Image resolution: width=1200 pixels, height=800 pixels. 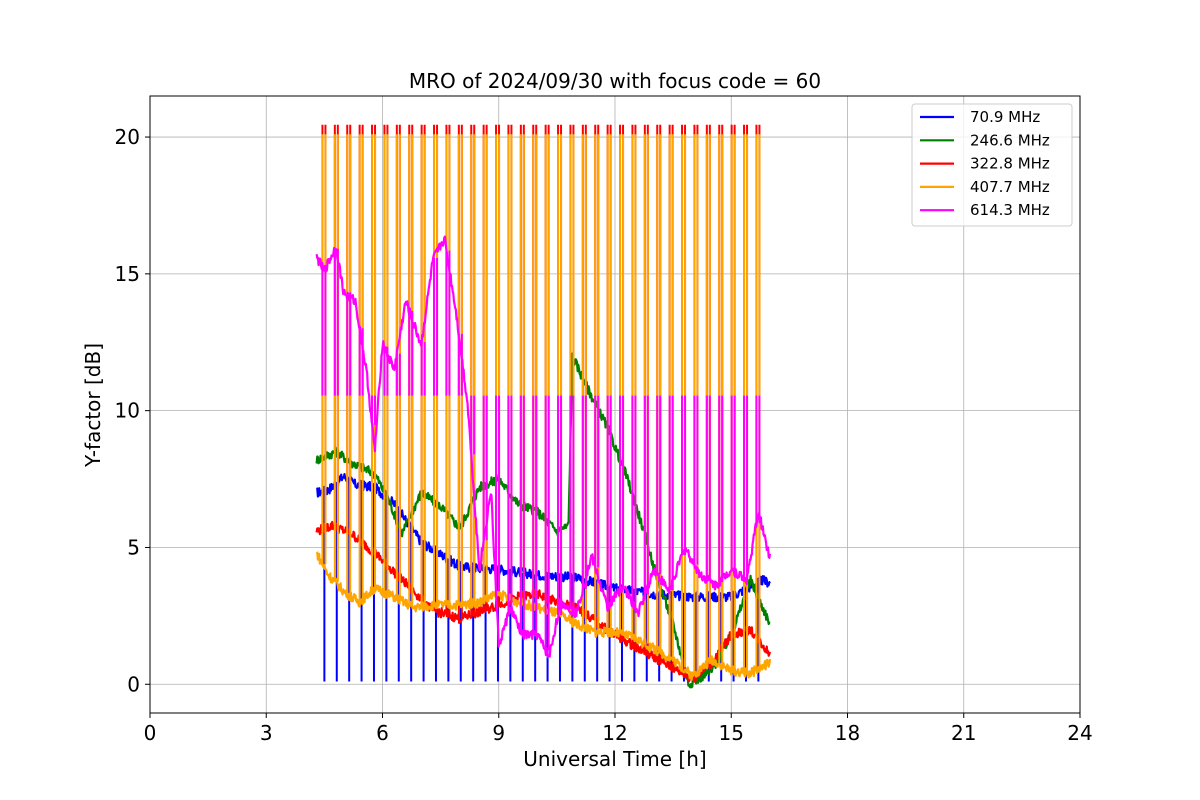 I want to click on chart-title: MRO of 2024/09/30 with focus code = 60, so click(x=615, y=81).